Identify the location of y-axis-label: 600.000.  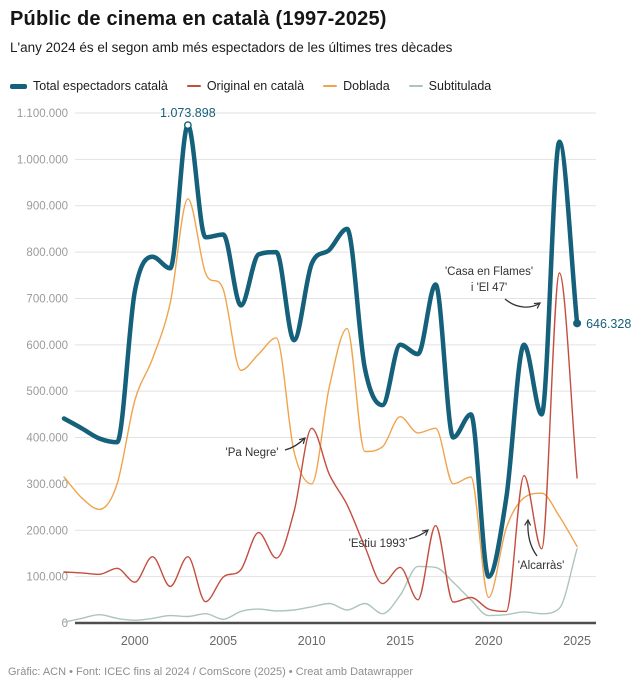
(47, 346).